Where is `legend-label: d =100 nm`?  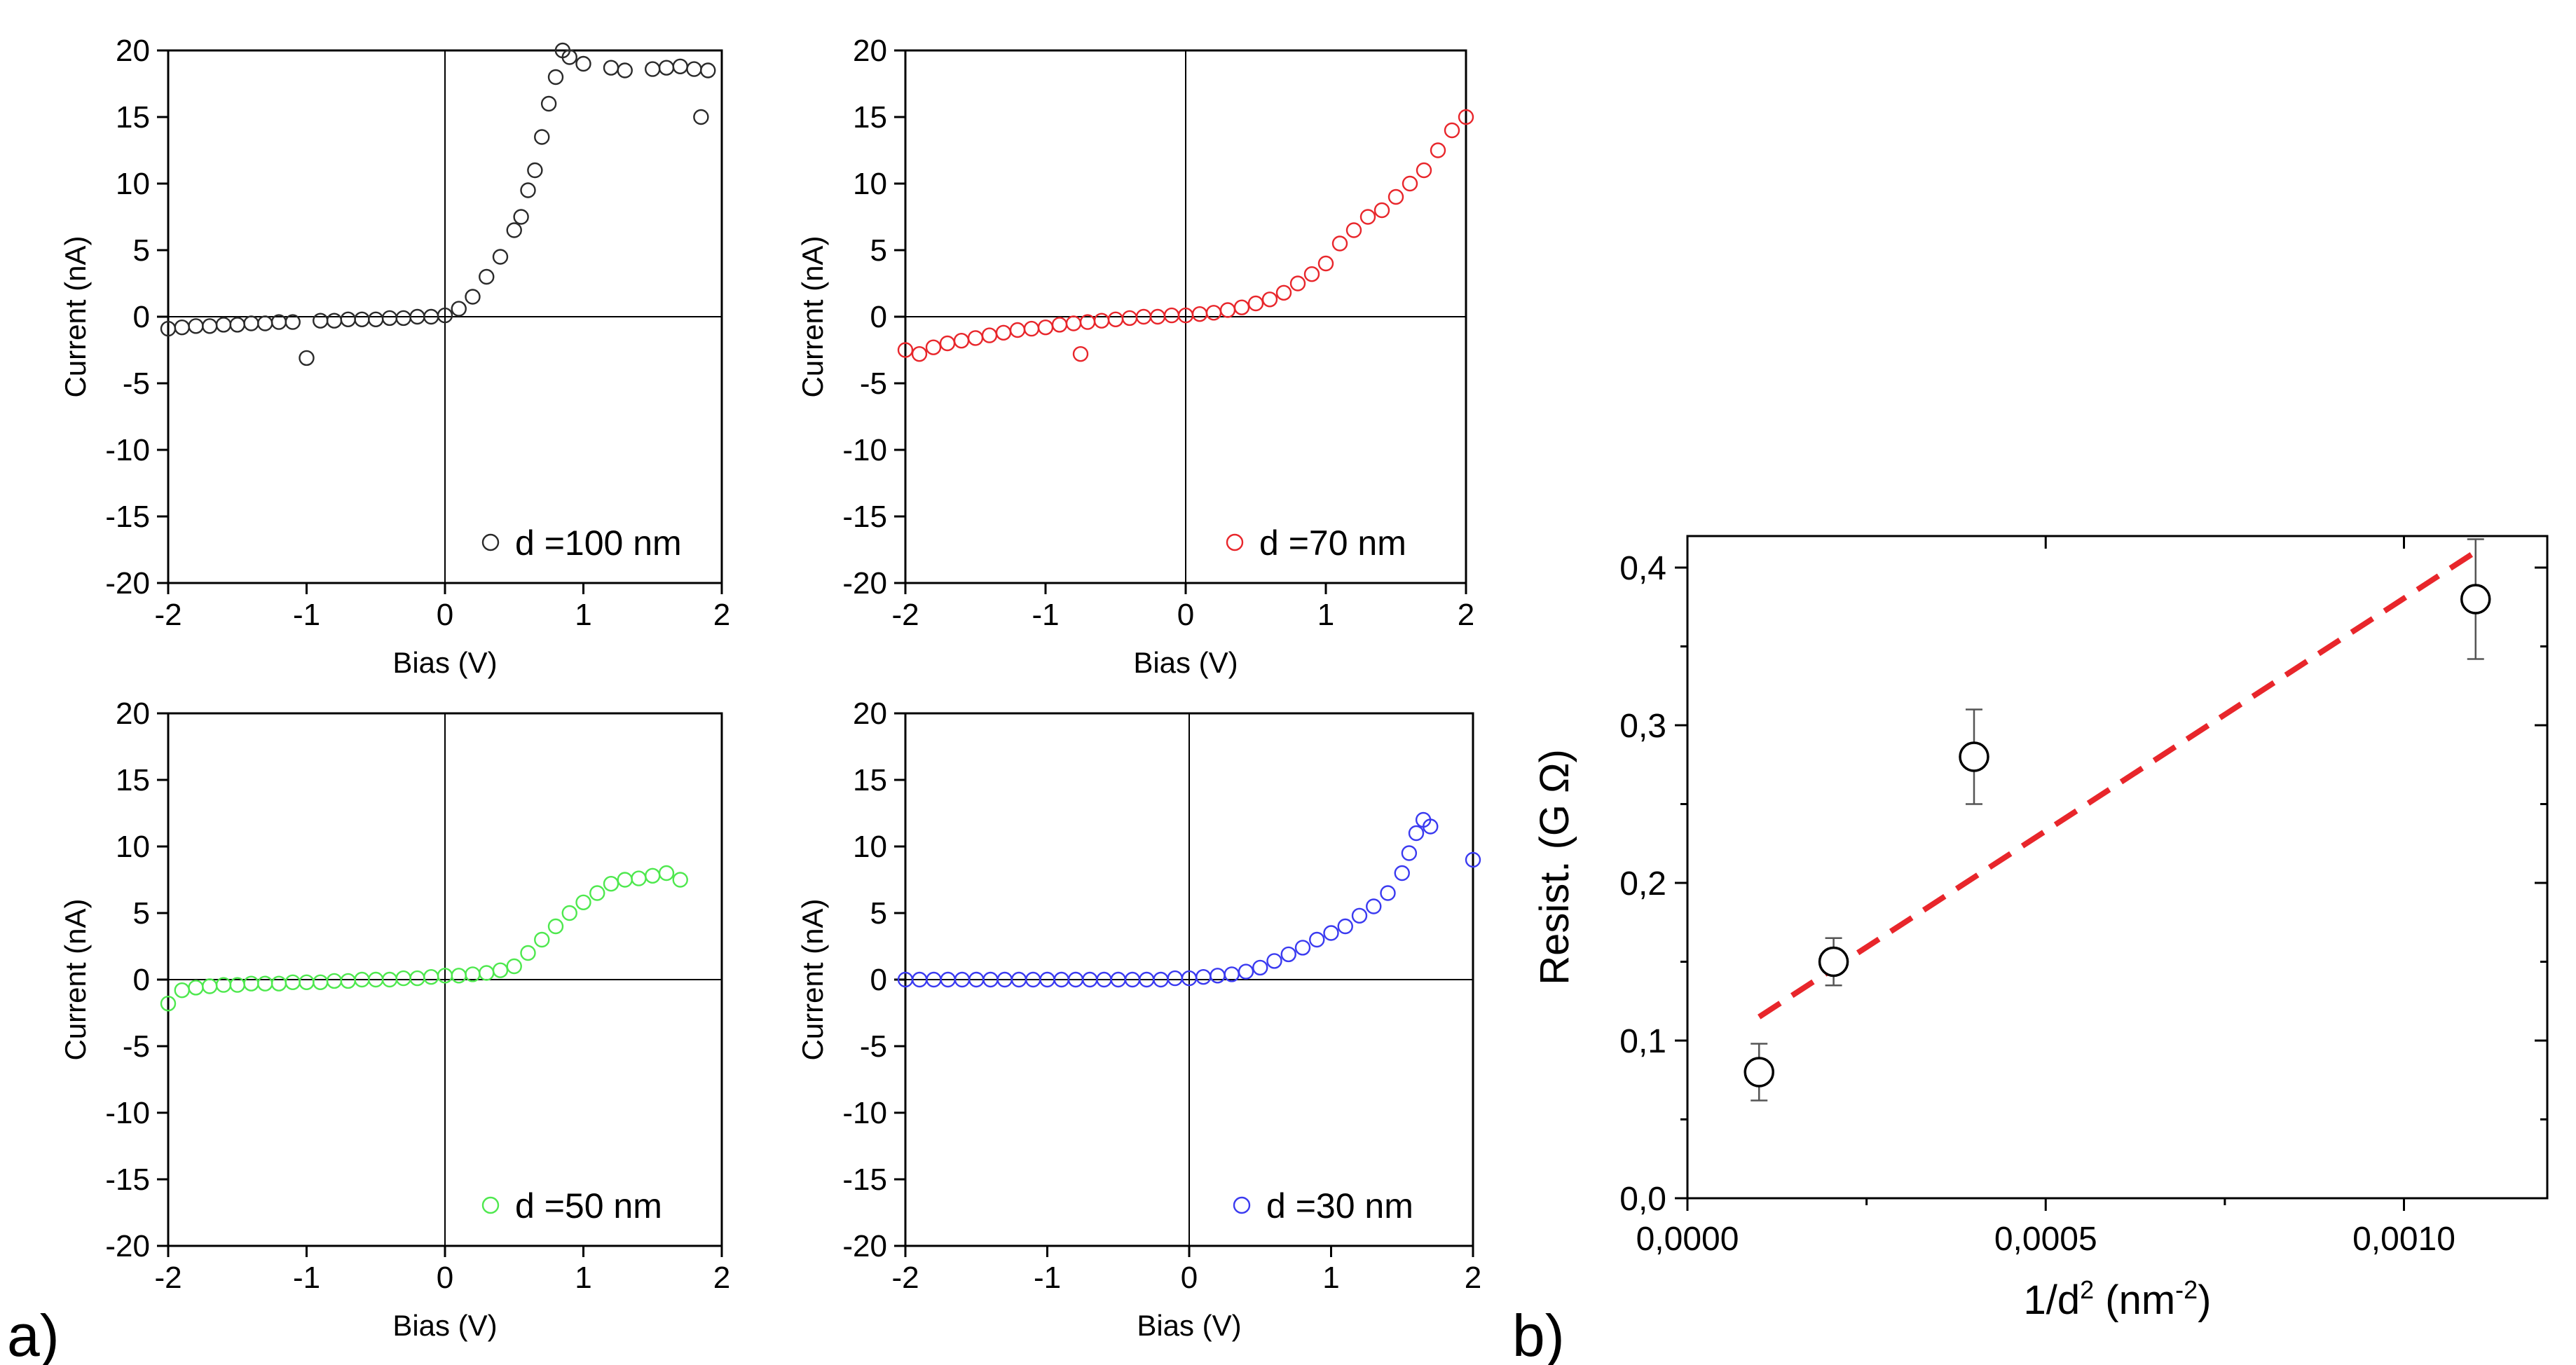 legend-label: d =100 nm is located at coordinates (599, 543).